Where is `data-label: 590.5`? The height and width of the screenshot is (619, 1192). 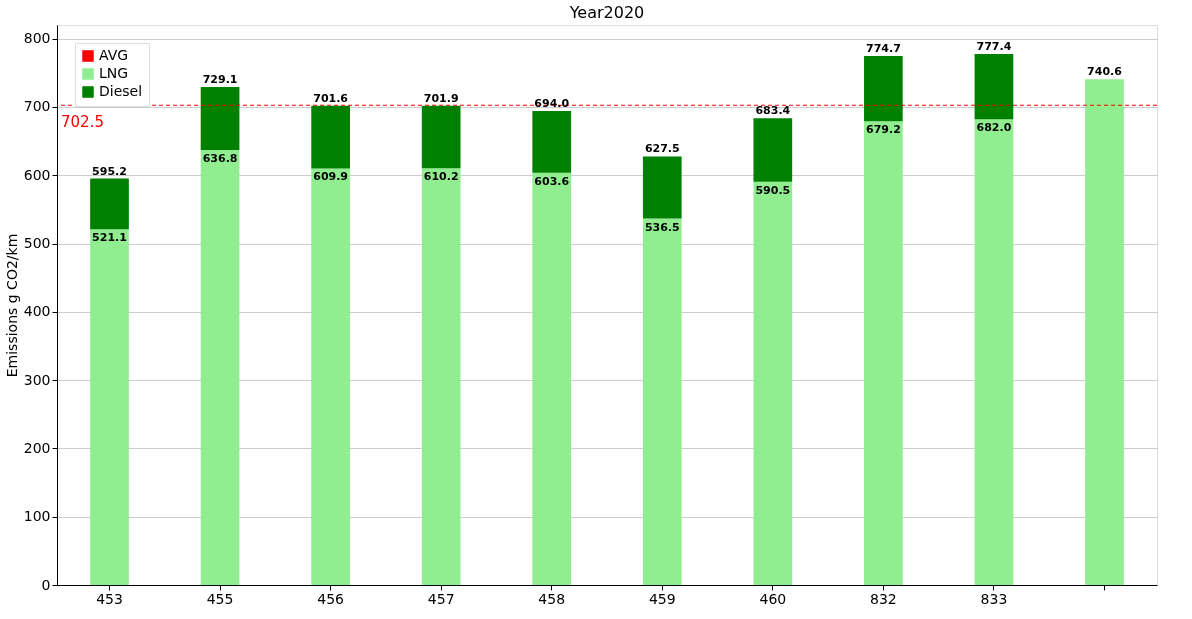 data-label: 590.5 is located at coordinates (773, 190).